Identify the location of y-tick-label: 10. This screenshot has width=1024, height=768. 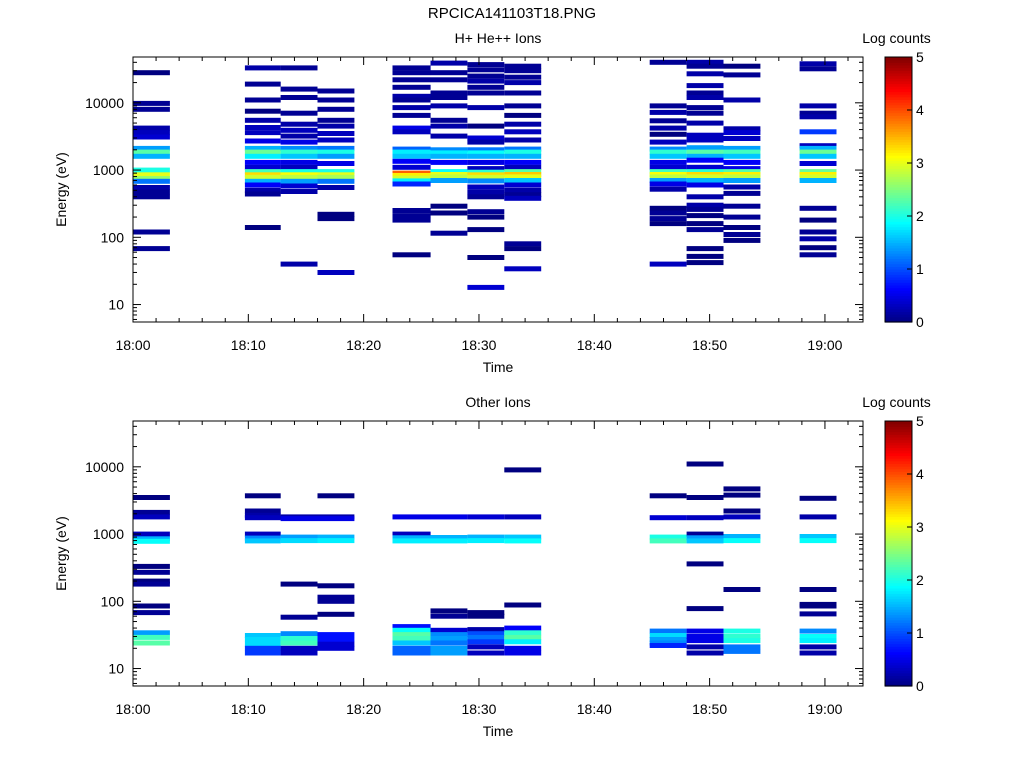
(116, 305).